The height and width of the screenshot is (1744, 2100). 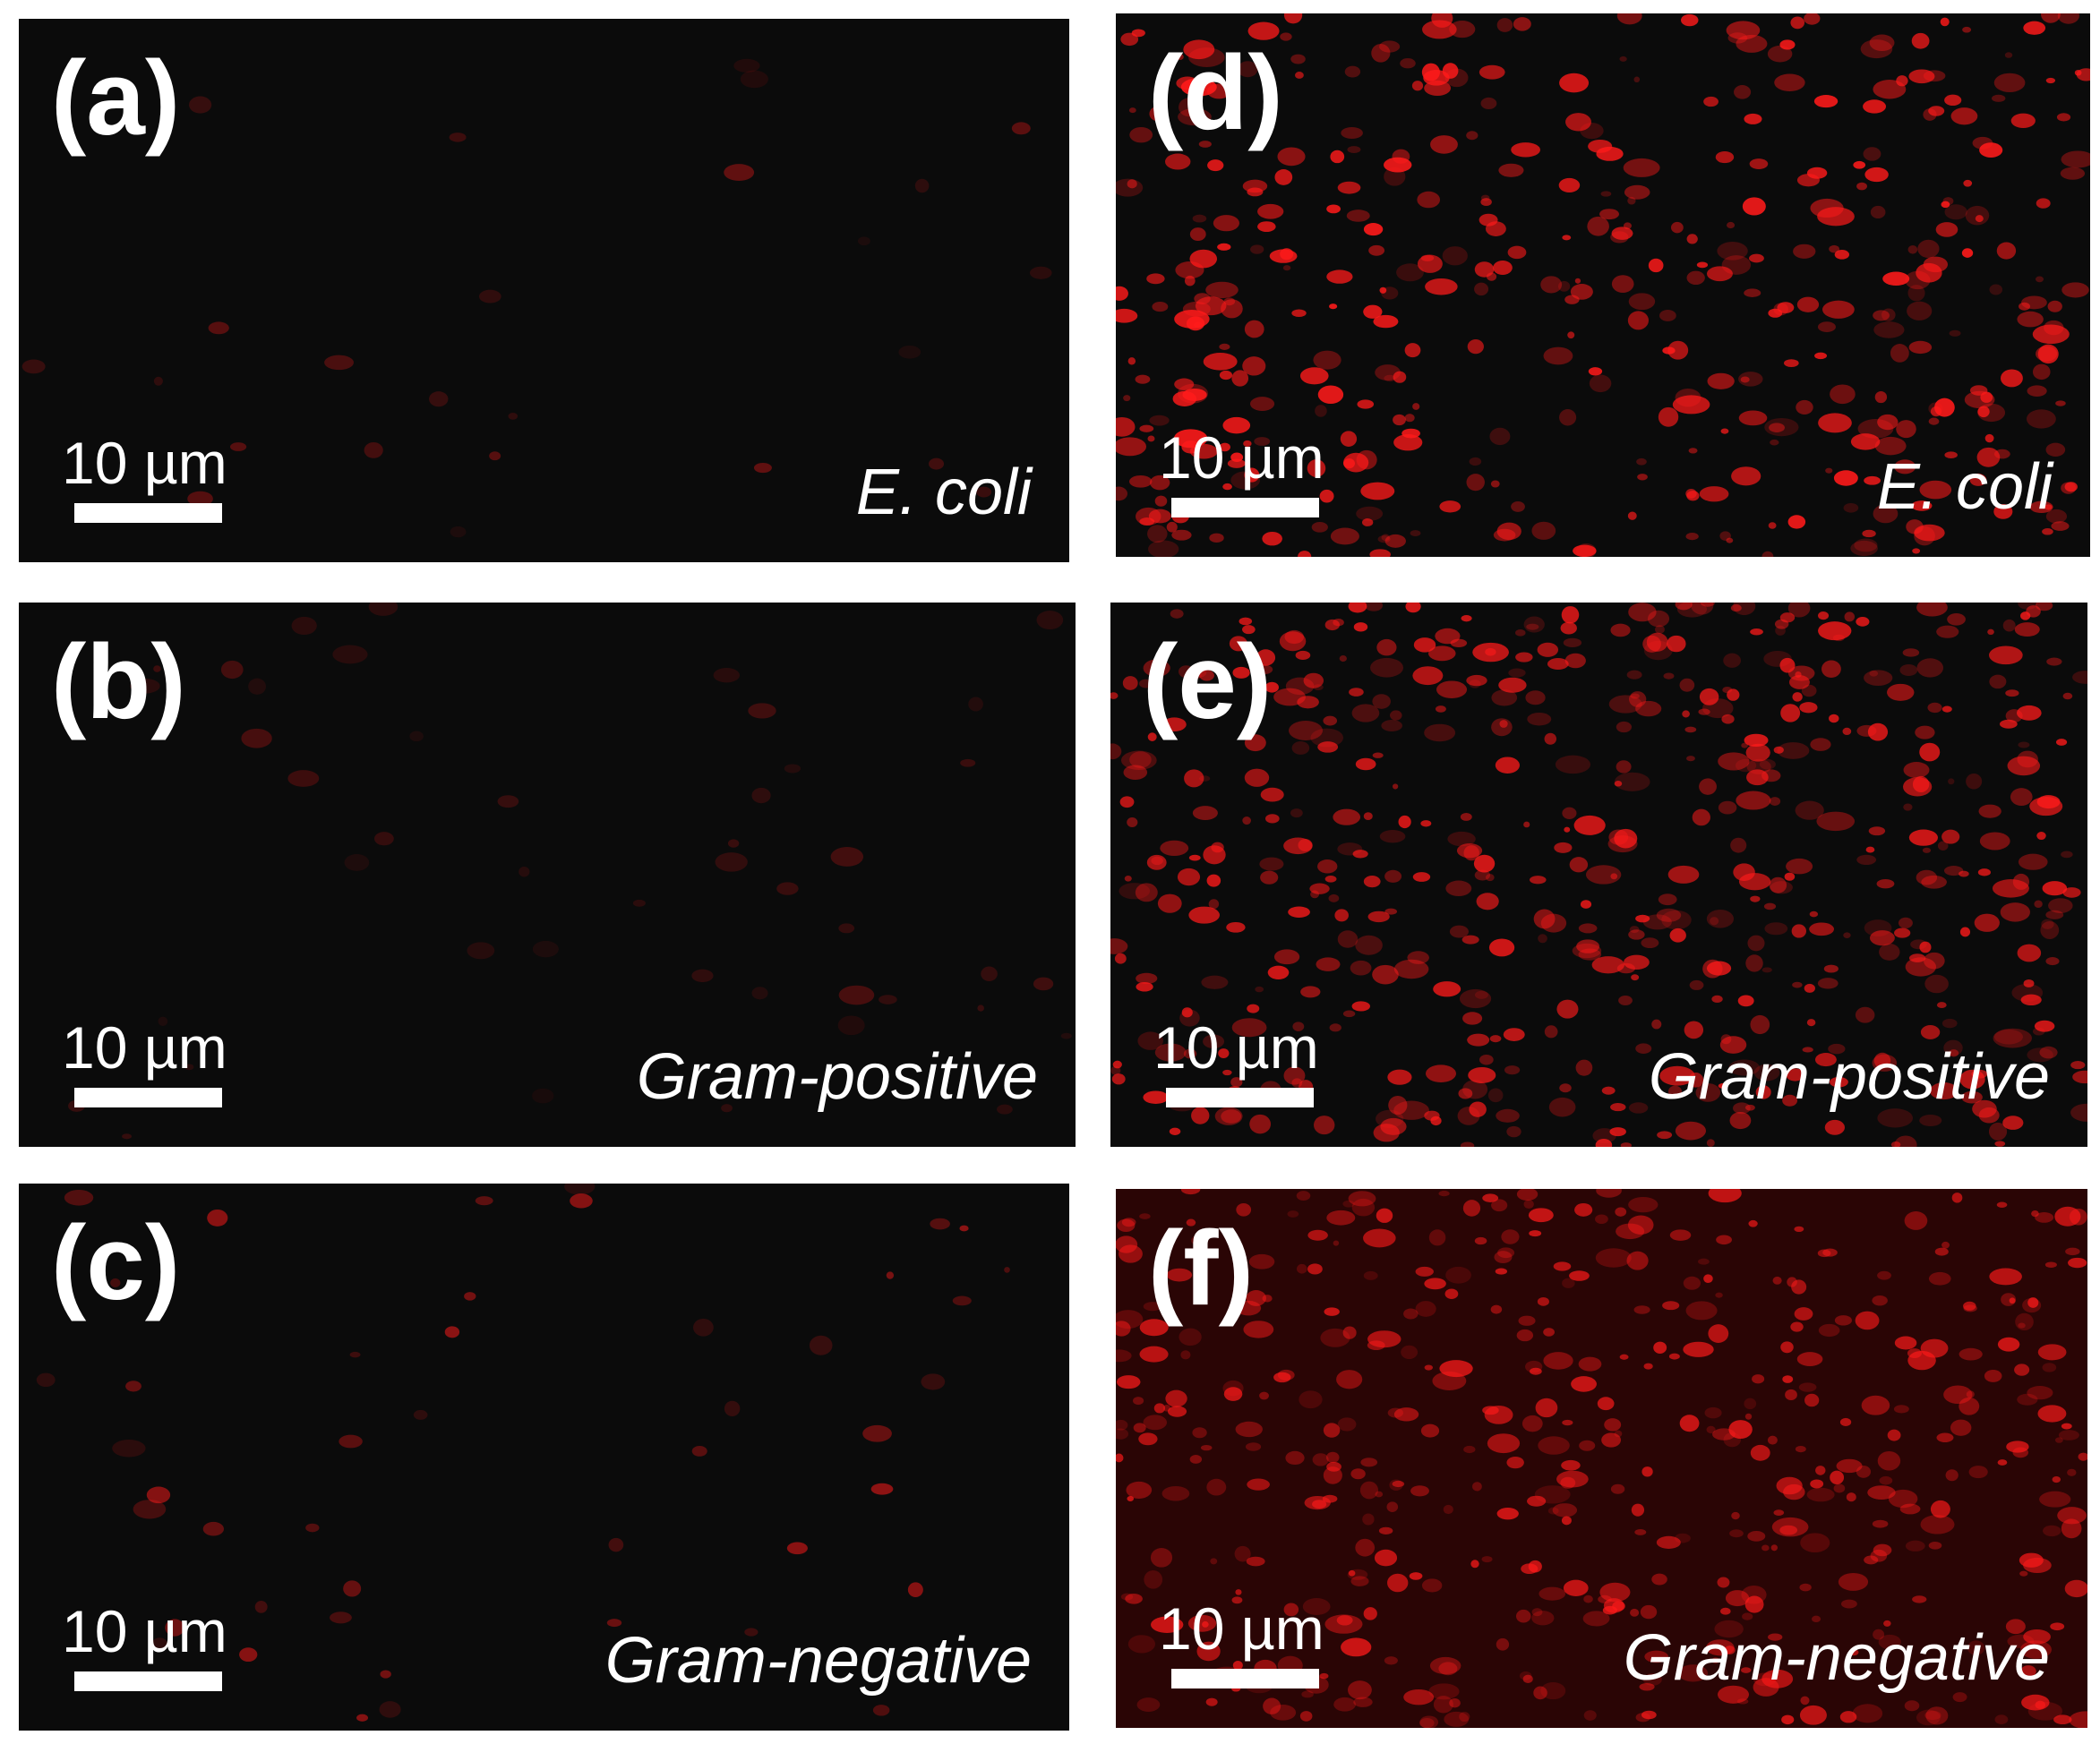 I want to click on panel-label: (c), so click(x=116, y=1263).